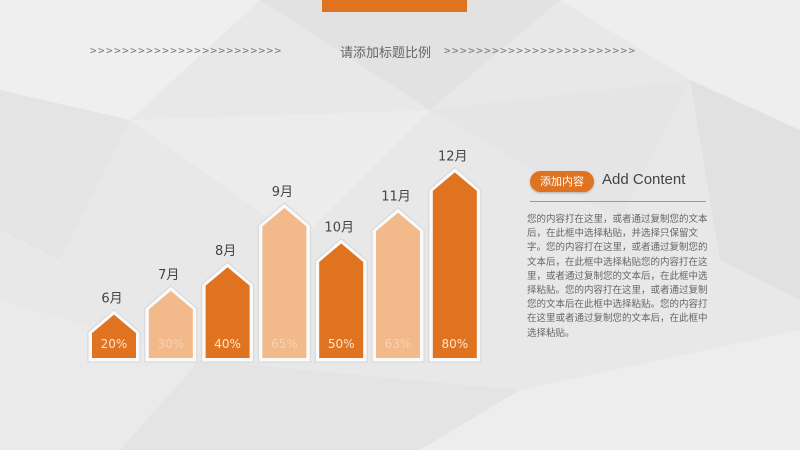  I want to click on divider, so click(618, 201).